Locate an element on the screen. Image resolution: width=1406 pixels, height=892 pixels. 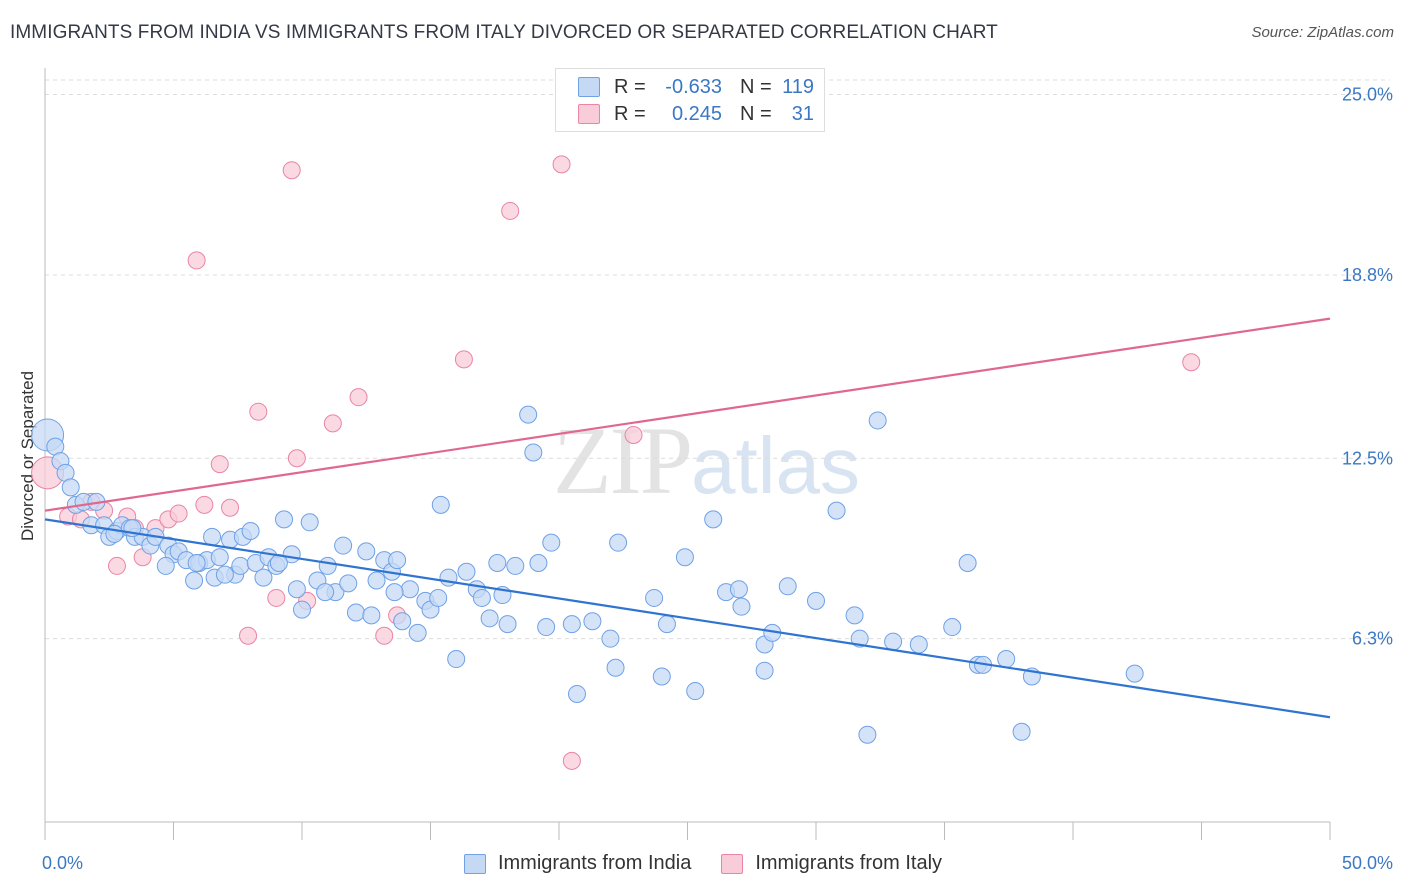
r-value: 0.245 is located at coordinates (696, 113).